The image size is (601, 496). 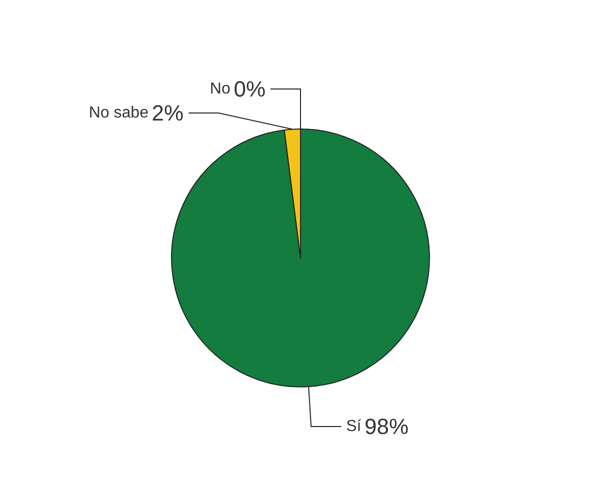 I want to click on data-label: 98%, so click(x=386, y=427).